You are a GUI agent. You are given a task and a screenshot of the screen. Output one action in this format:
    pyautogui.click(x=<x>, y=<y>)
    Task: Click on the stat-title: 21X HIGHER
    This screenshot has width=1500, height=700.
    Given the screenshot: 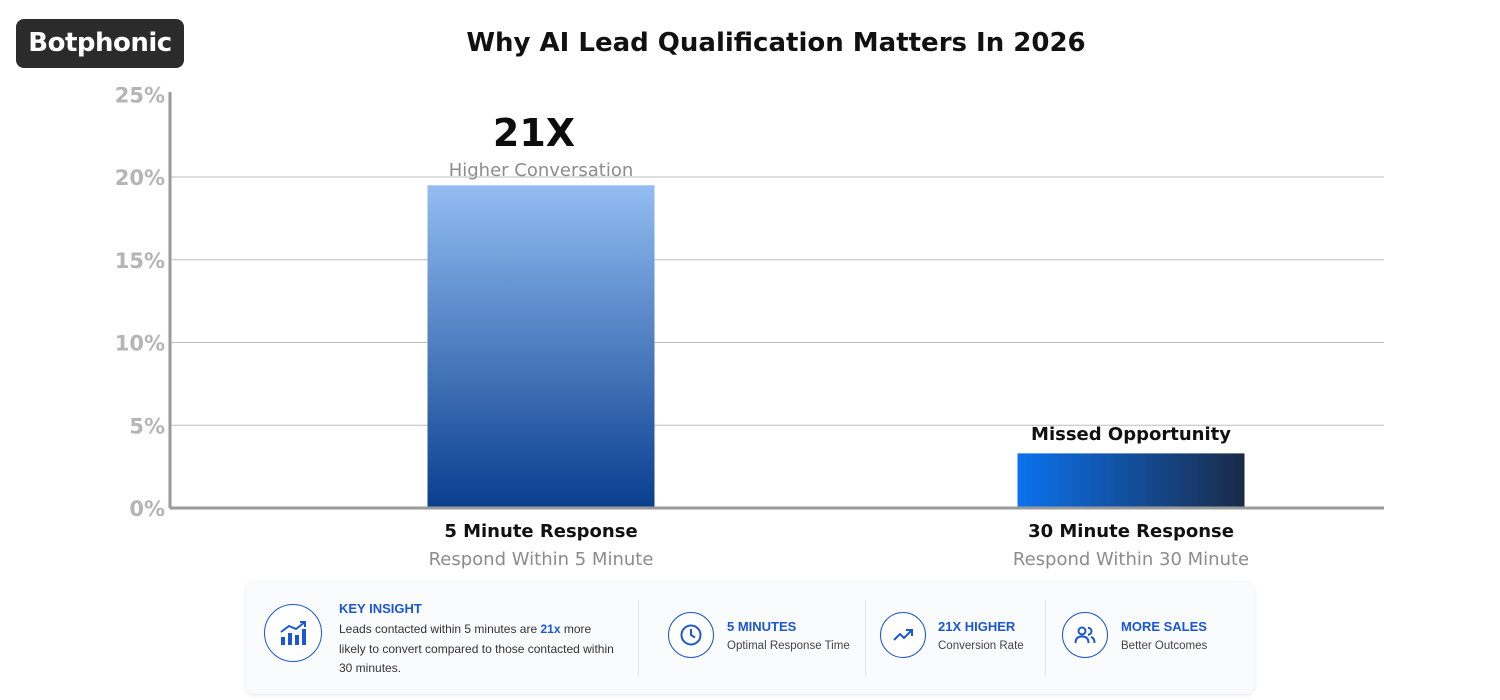 What is the action you would take?
    pyautogui.click(x=977, y=626)
    